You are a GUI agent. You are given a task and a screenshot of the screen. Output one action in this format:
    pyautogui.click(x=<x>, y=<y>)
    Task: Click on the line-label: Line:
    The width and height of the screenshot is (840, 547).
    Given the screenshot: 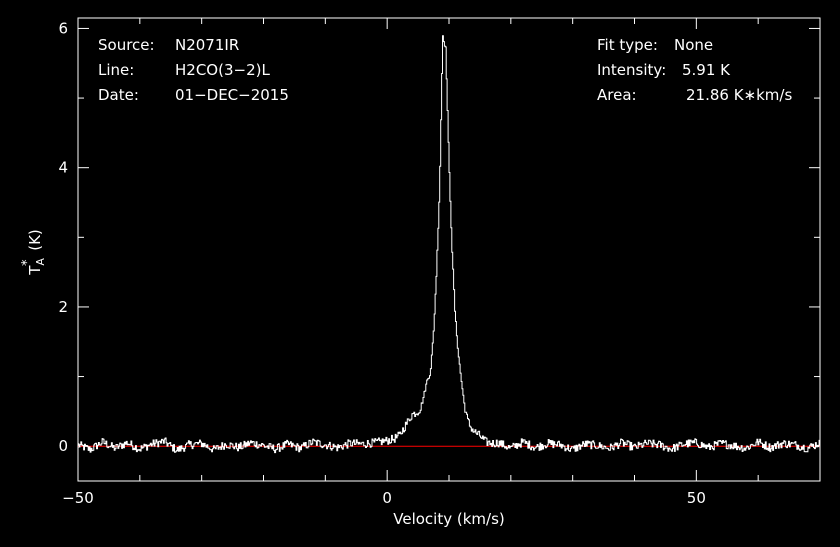 What is the action you would take?
    pyautogui.click(x=116, y=70)
    